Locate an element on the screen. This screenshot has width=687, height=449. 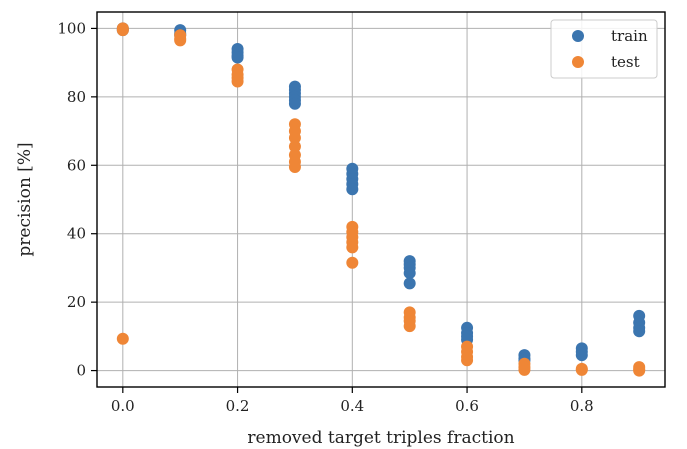
legend-marker-test is located at coordinates (578, 62).